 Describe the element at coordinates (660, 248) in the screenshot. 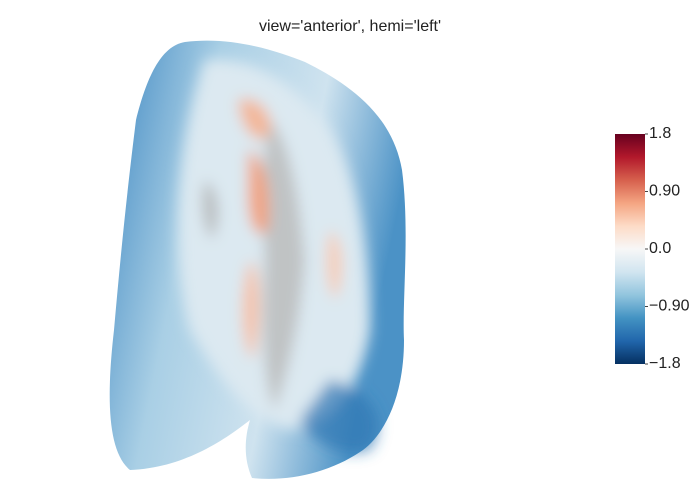

I see `colorbar-tick-label: 0.0` at that location.